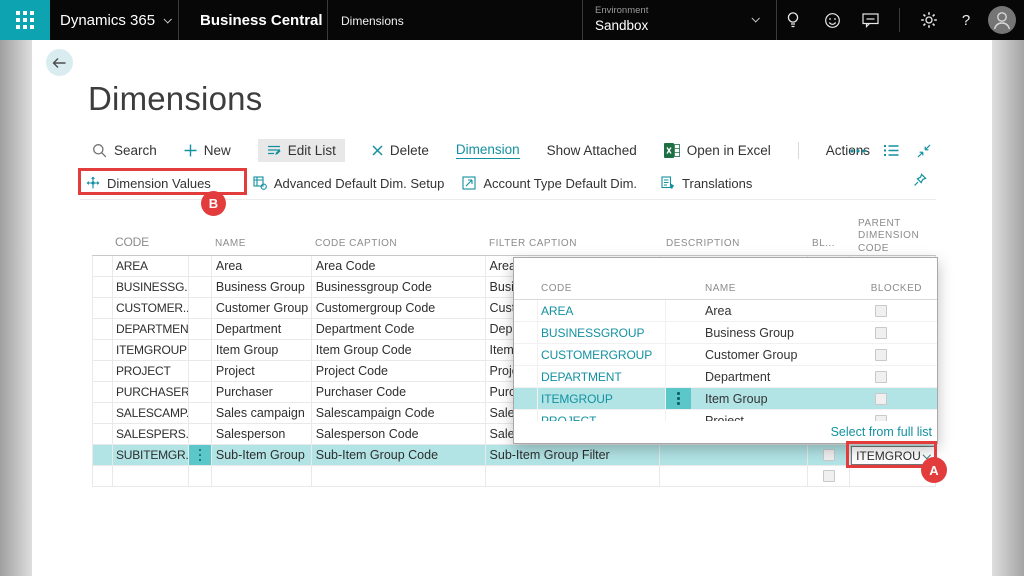  I want to click on header-name: NAME, so click(230, 243).